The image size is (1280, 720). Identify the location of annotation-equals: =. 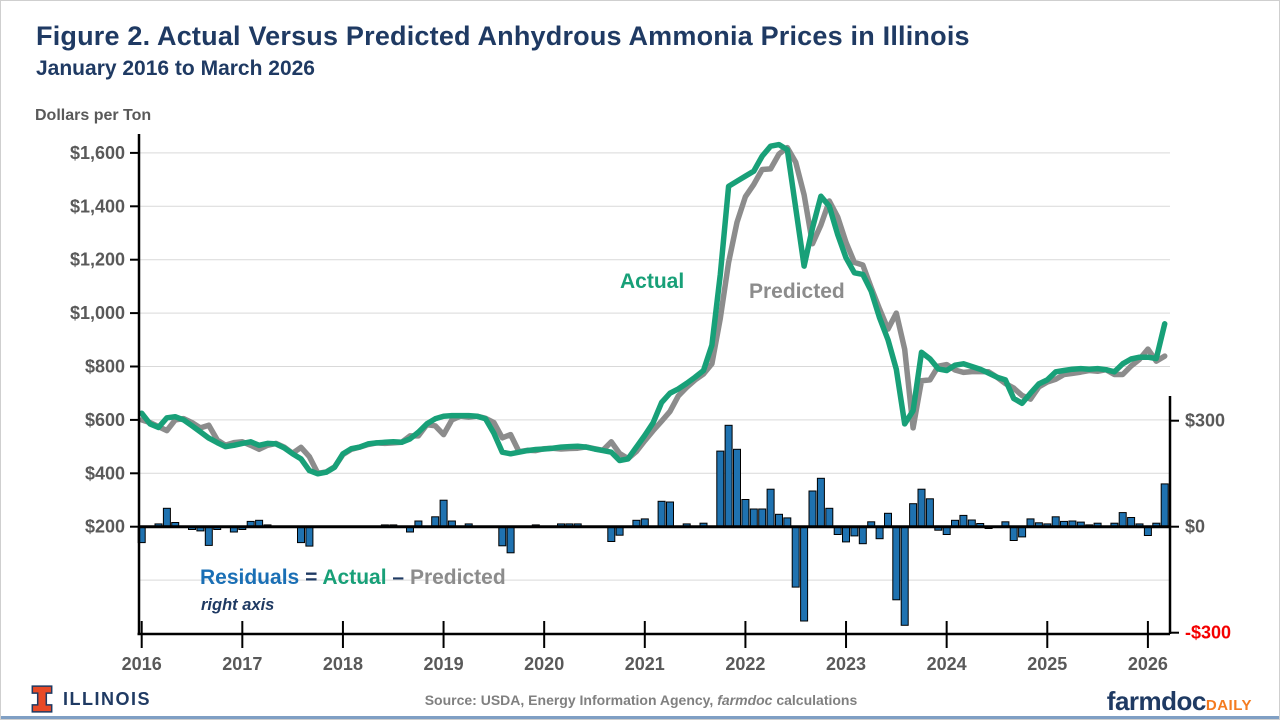
(311, 577).